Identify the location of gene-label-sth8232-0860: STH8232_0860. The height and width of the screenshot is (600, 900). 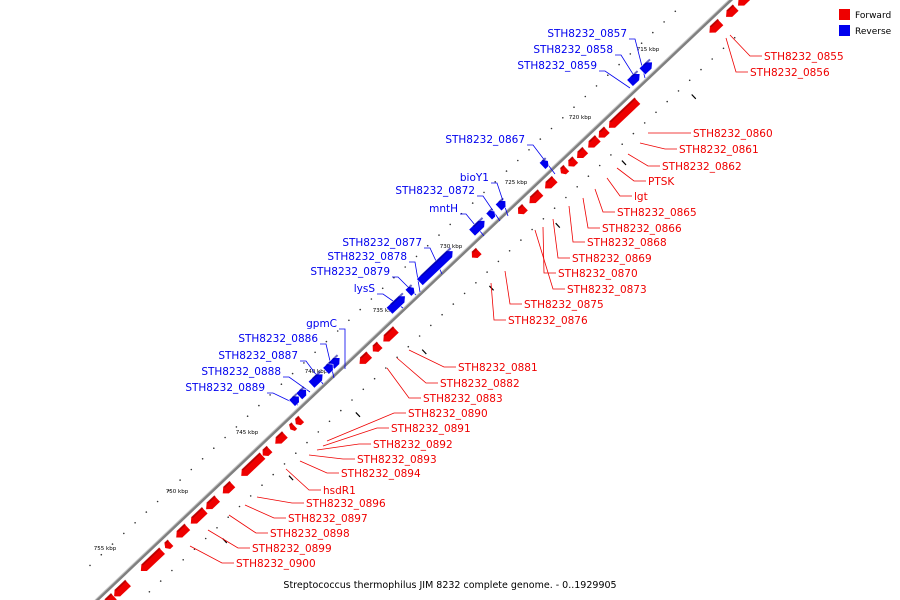
(733, 134).